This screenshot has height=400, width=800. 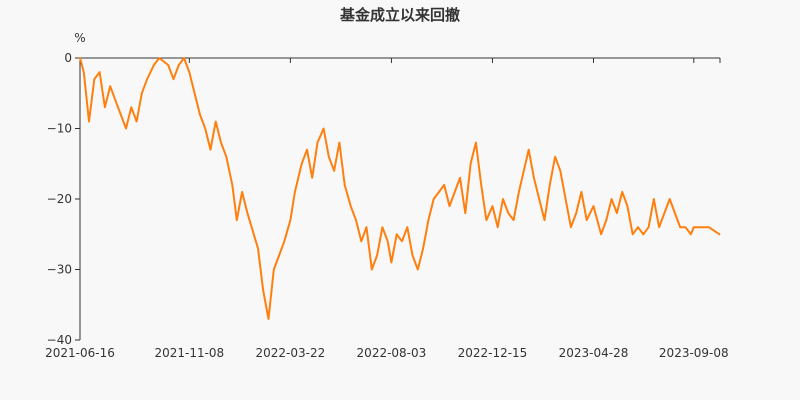 I want to click on y-axis-unit: %, so click(x=79, y=38).